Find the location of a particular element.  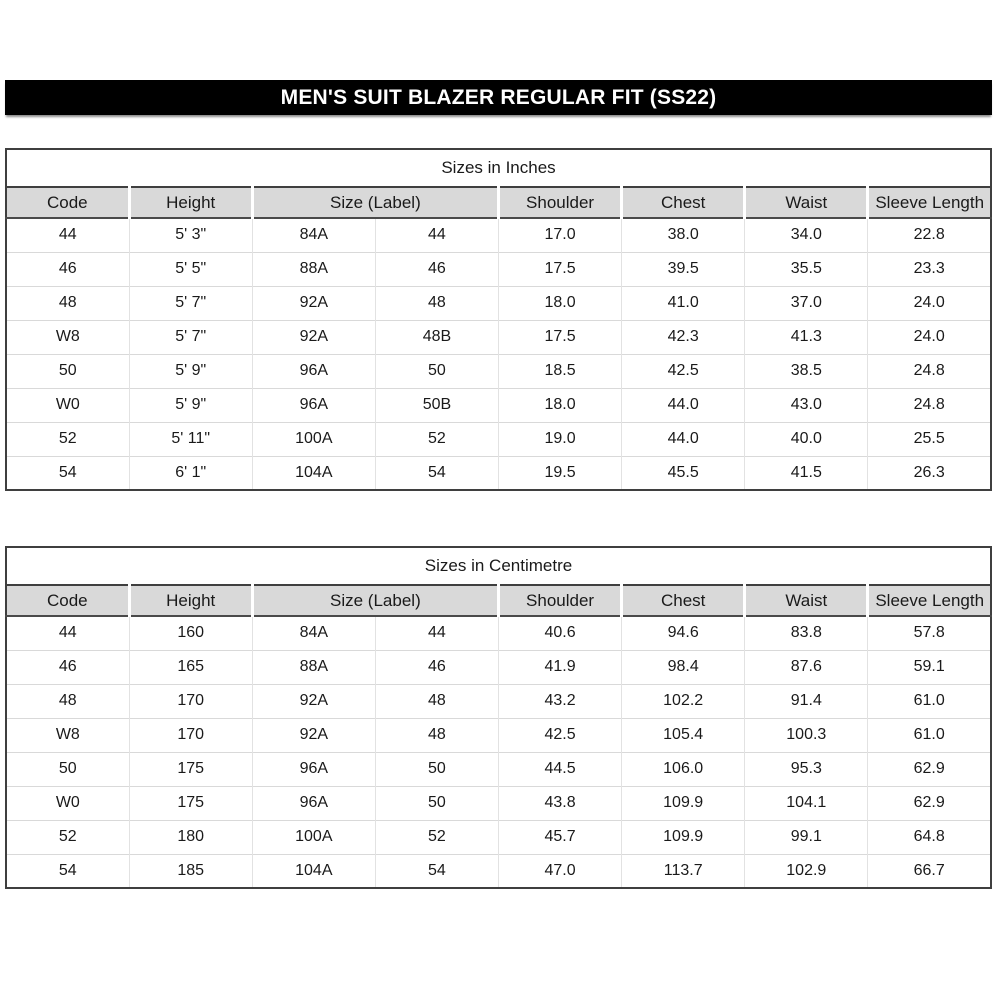

table-cell: 17.0 is located at coordinates (559, 235).